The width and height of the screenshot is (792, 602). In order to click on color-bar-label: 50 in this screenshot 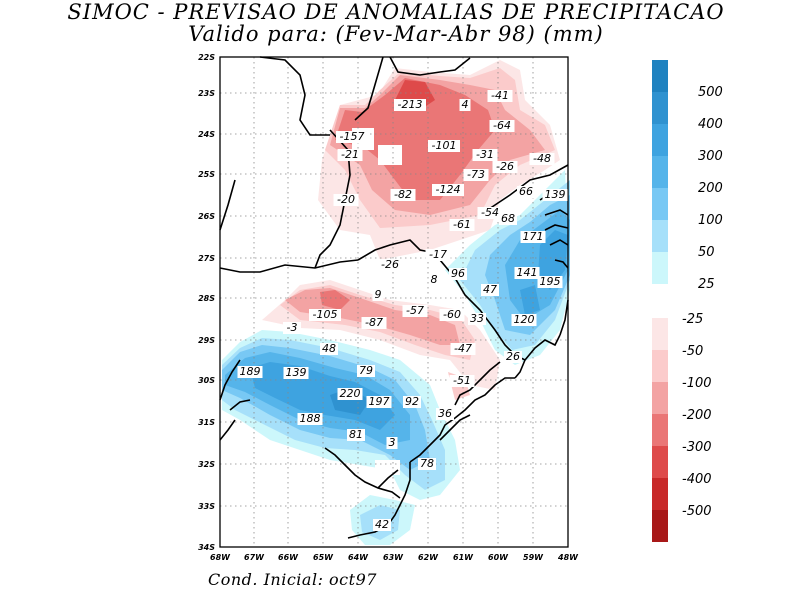, I will do `click(706, 252)`.